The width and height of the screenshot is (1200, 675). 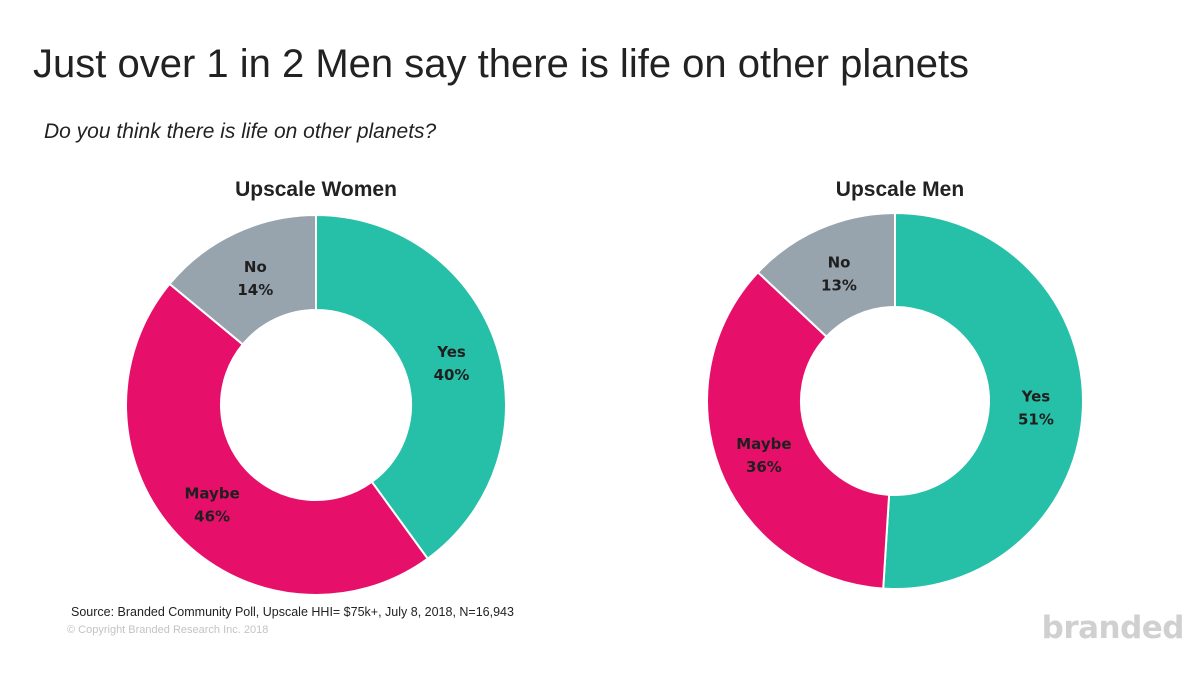 What do you see at coordinates (763, 455) in the screenshot?
I see `slice-label-maybe: Maybe 36%` at bounding box center [763, 455].